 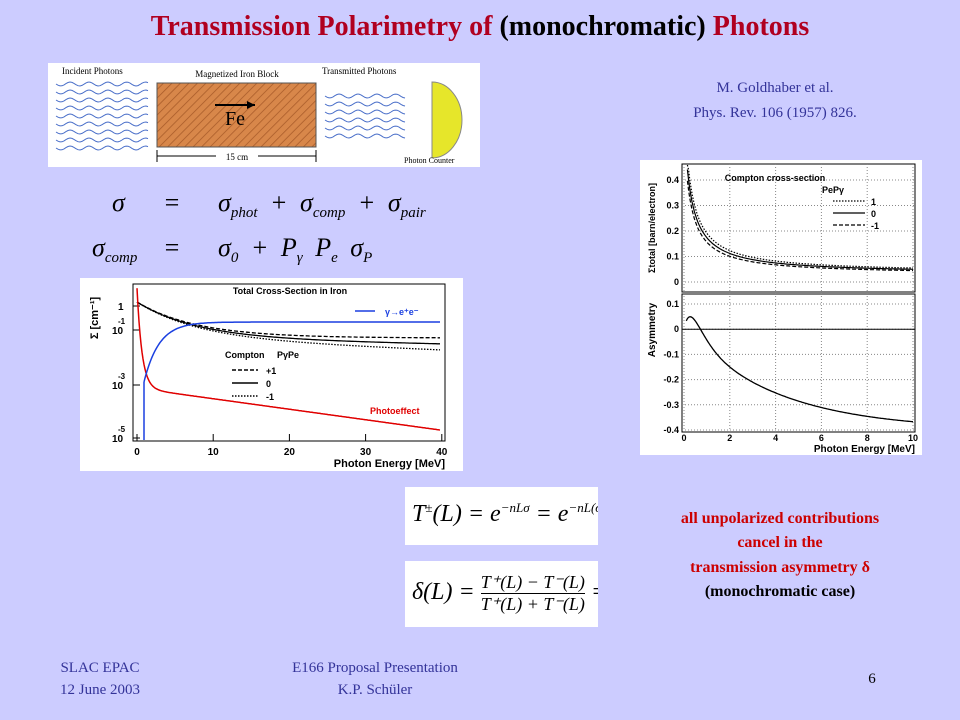 I want to click on legend-title: PγPe, so click(x=288, y=355).